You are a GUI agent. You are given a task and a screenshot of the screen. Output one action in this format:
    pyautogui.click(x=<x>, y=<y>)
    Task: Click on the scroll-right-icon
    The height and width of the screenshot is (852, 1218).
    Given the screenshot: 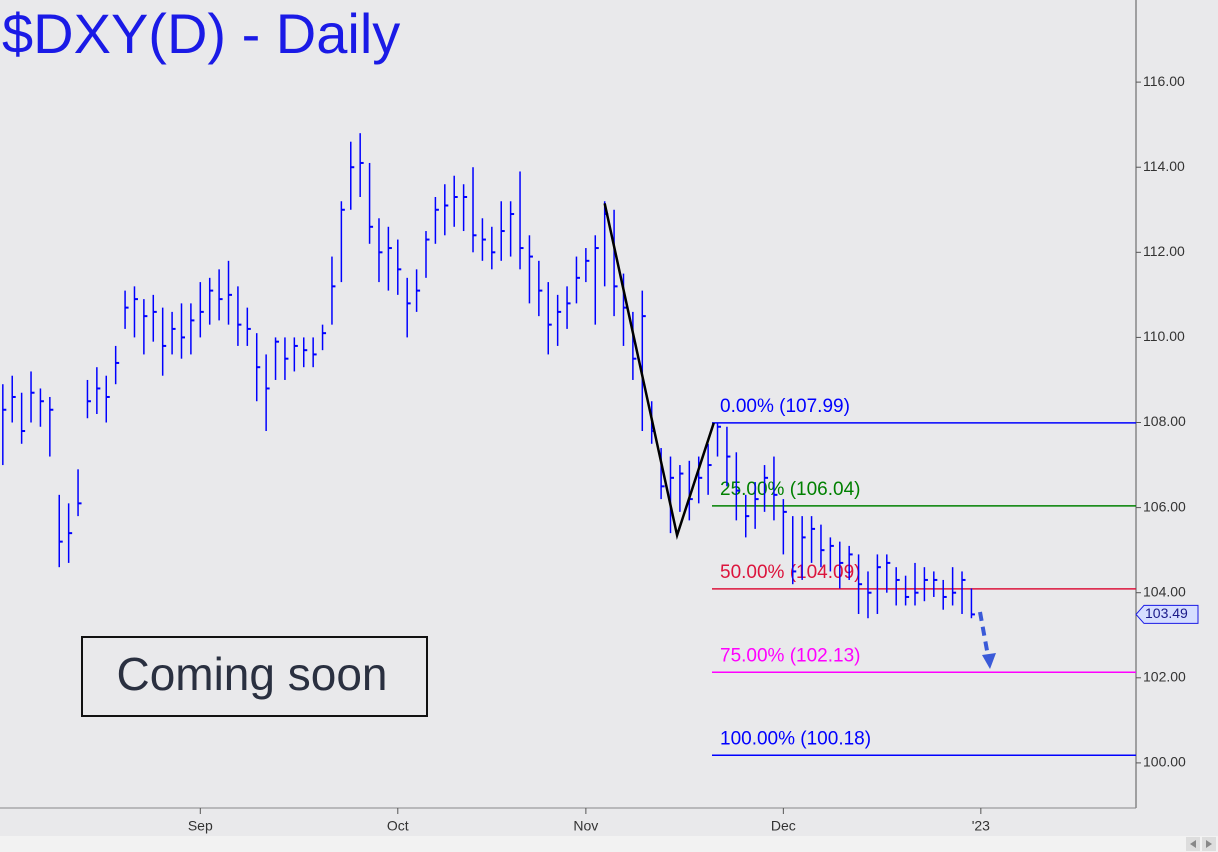 What is the action you would take?
    pyautogui.click(x=1209, y=844)
    